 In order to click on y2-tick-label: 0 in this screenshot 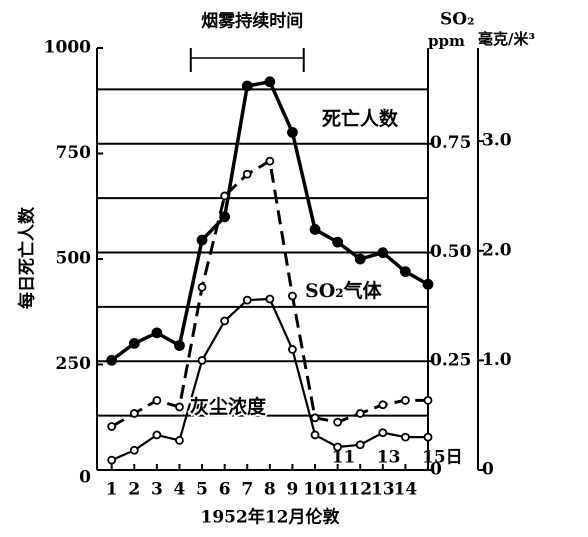, I will do `click(436, 470)`.